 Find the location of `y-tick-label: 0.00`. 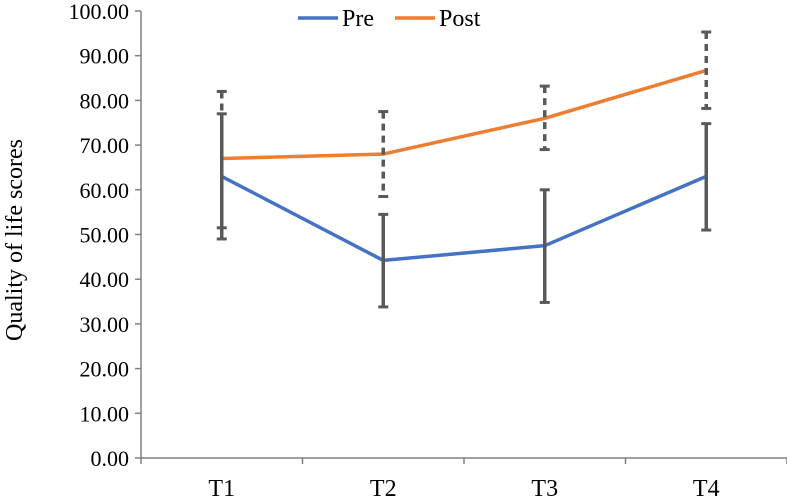

y-tick-label: 0.00 is located at coordinates (110, 458).